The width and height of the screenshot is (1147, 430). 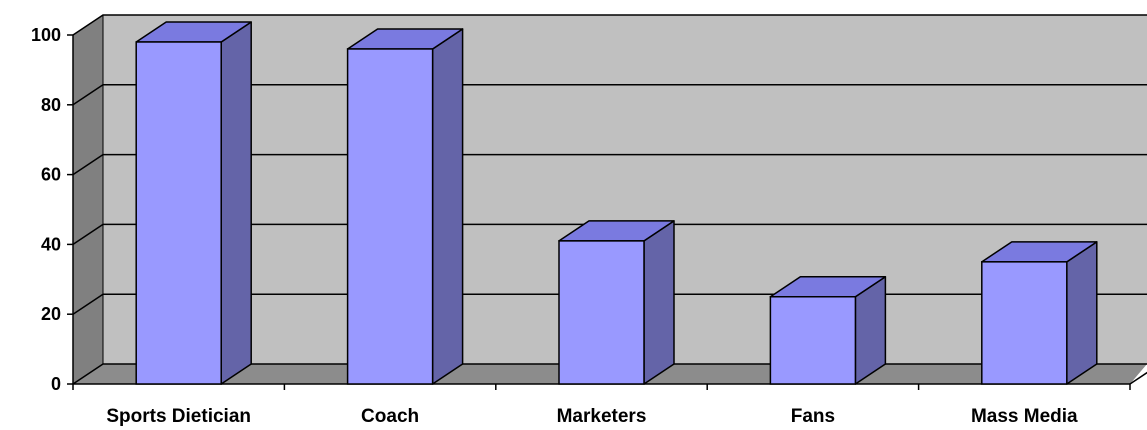 I want to click on y-axis-tick-labels: 0 20 40 60 80 100, so click(x=46, y=209).